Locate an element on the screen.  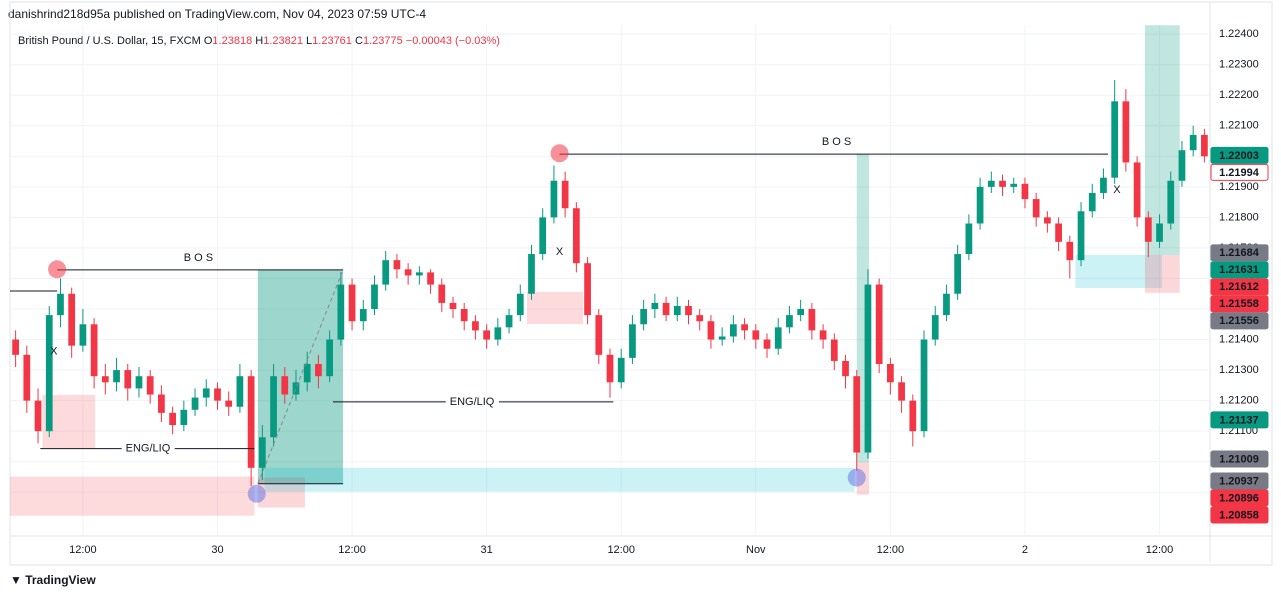
y-tick-label: 1.22100 is located at coordinates (1239, 126).